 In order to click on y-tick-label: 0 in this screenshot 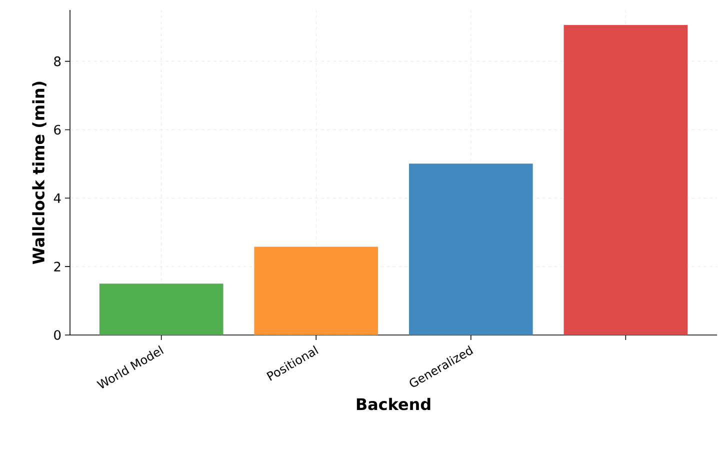, I will do `click(57, 335)`.